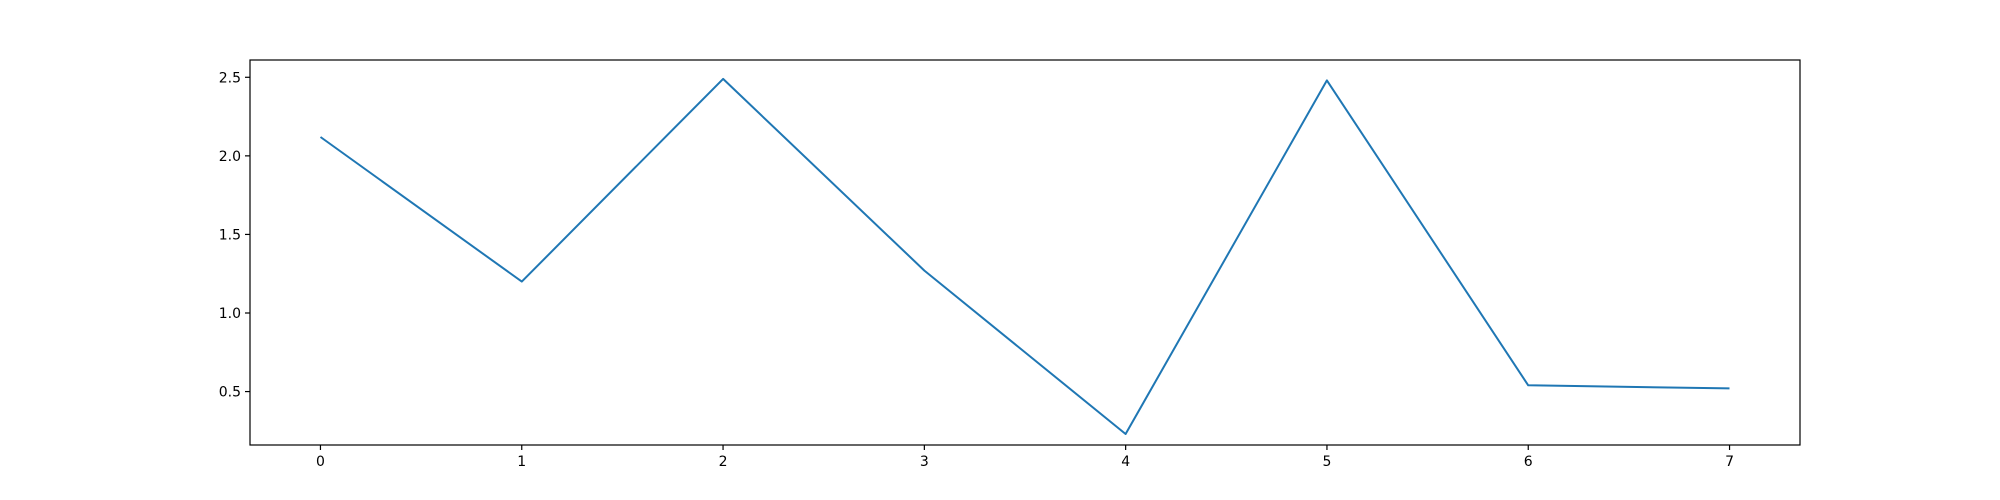  I want to click on y-tick-label: 1.5, so click(230, 235).